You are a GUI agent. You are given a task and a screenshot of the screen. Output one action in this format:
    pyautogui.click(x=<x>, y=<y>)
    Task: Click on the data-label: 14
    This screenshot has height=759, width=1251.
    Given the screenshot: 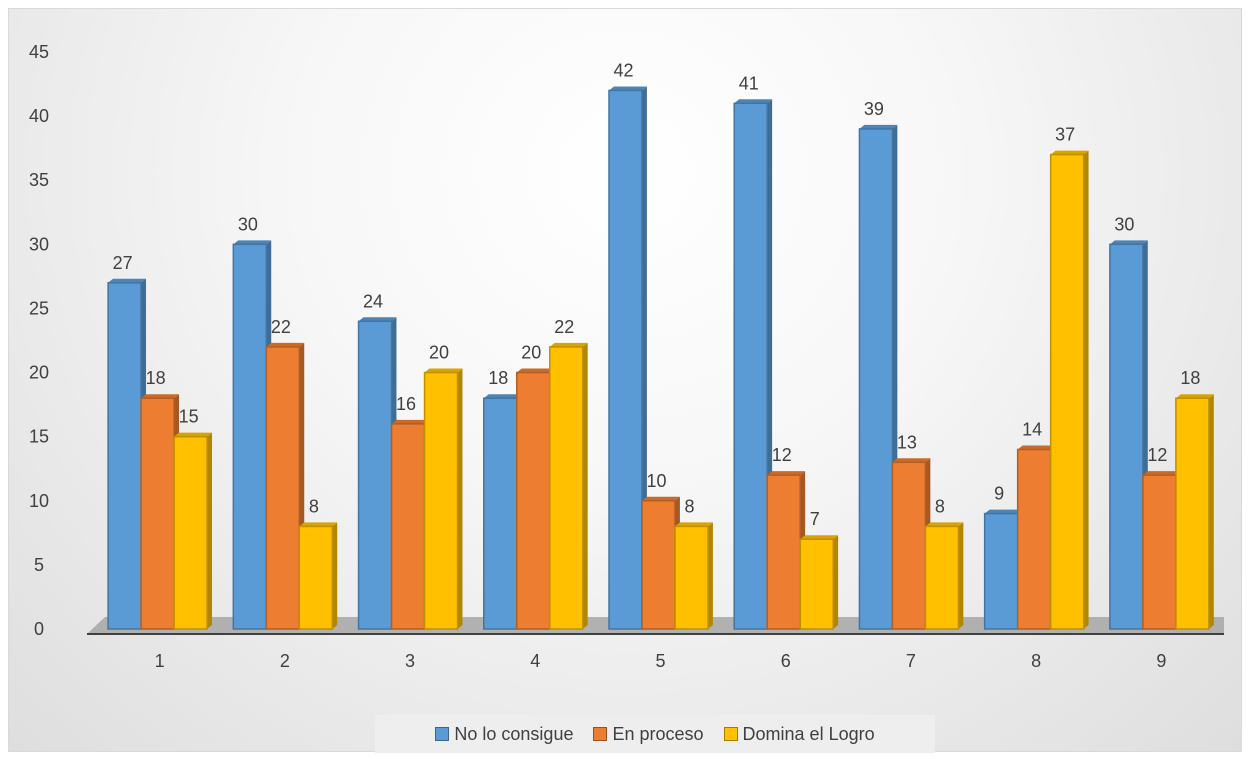 What is the action you would take?
    pyautogui.click(x=1032, y=429)
    